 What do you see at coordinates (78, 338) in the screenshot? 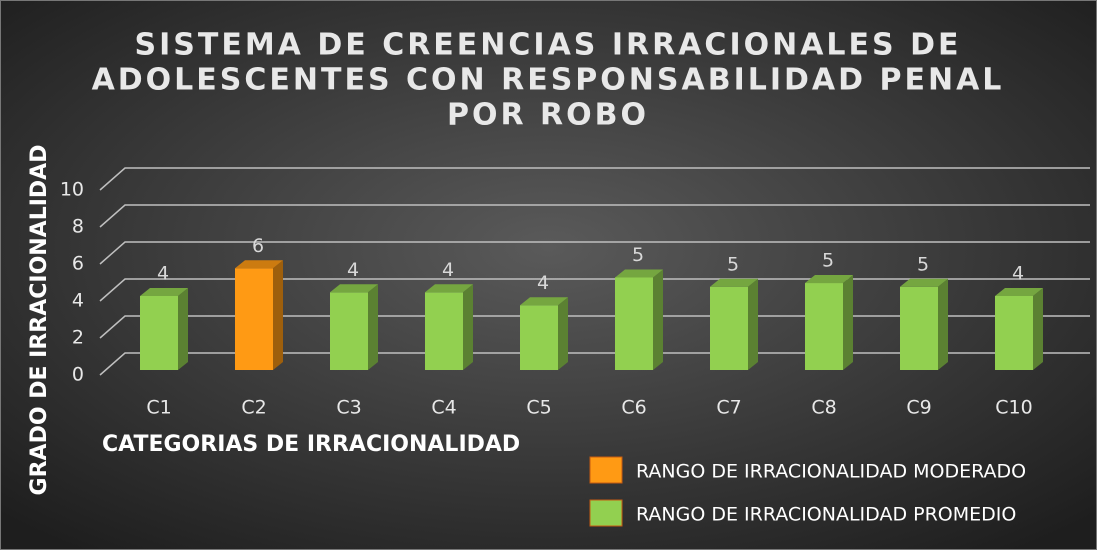
I see `y-tick-label: 2` at bounding box center [78, 338].